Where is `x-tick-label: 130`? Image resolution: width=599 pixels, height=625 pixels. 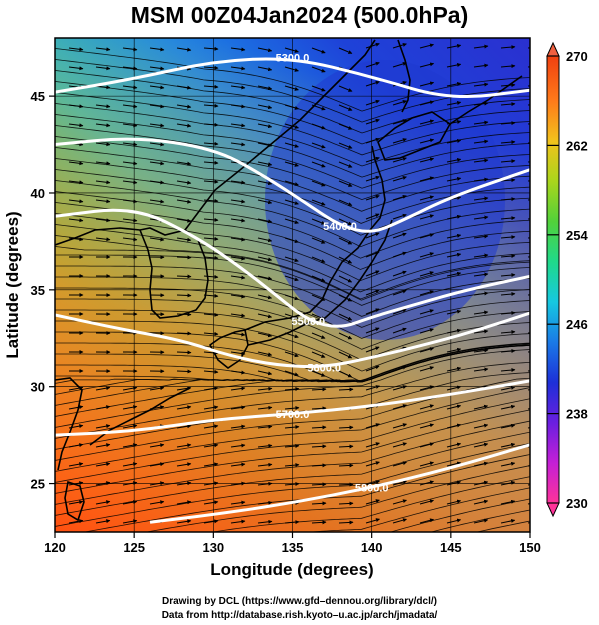
x-tick-label: 130 is located at coordinates (213, 547).